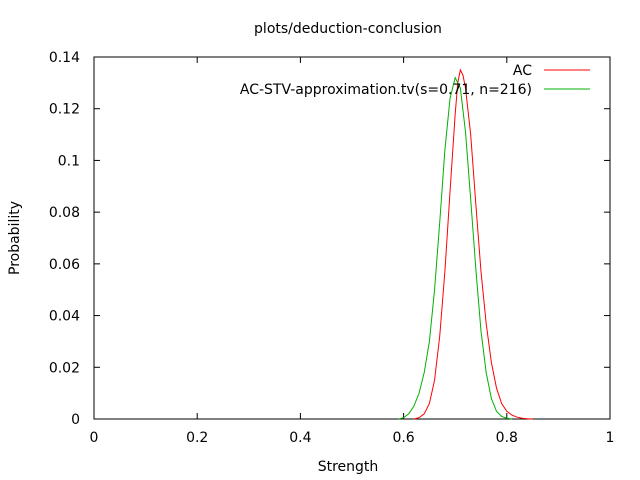 This screenshot has height=480, width=640. What do you see at coordinates (522, 71) in the screenshot?
I see `legend-label-ac: AC` at bounding box center [522, 71].